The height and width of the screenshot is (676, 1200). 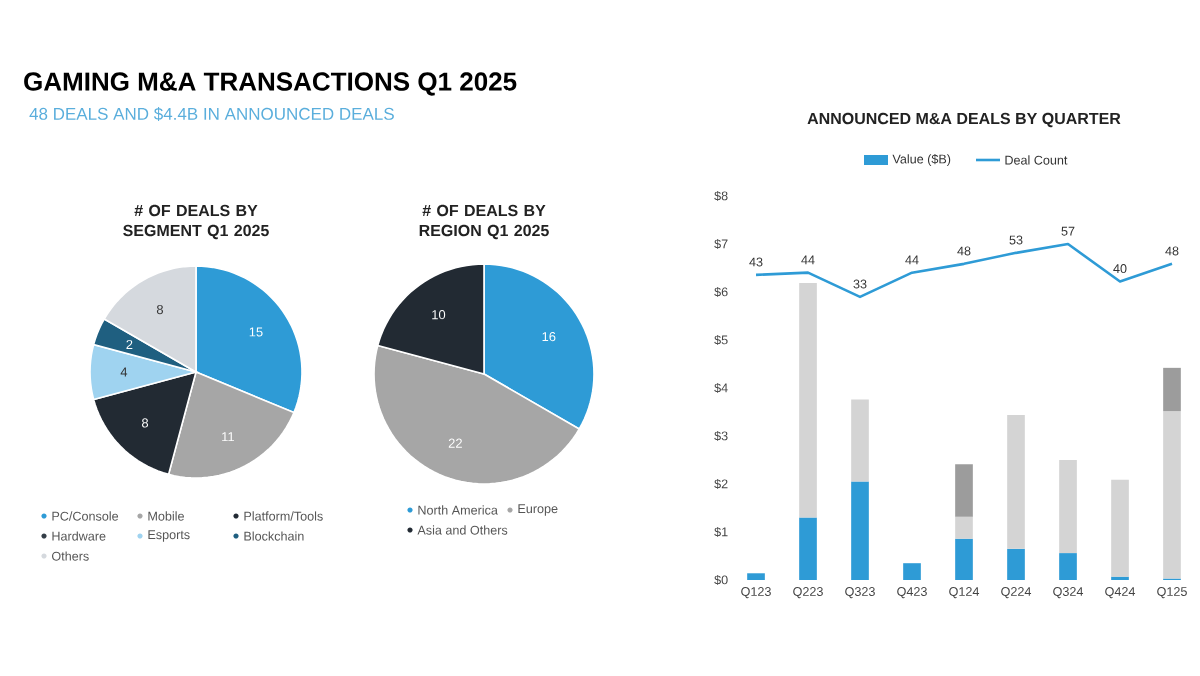 What do you see at coordinates (484, 222) in the screenshot?
I see `chart-title: # OF DEALS BY REGION Q1 2025` at bounding box center [484, 222].